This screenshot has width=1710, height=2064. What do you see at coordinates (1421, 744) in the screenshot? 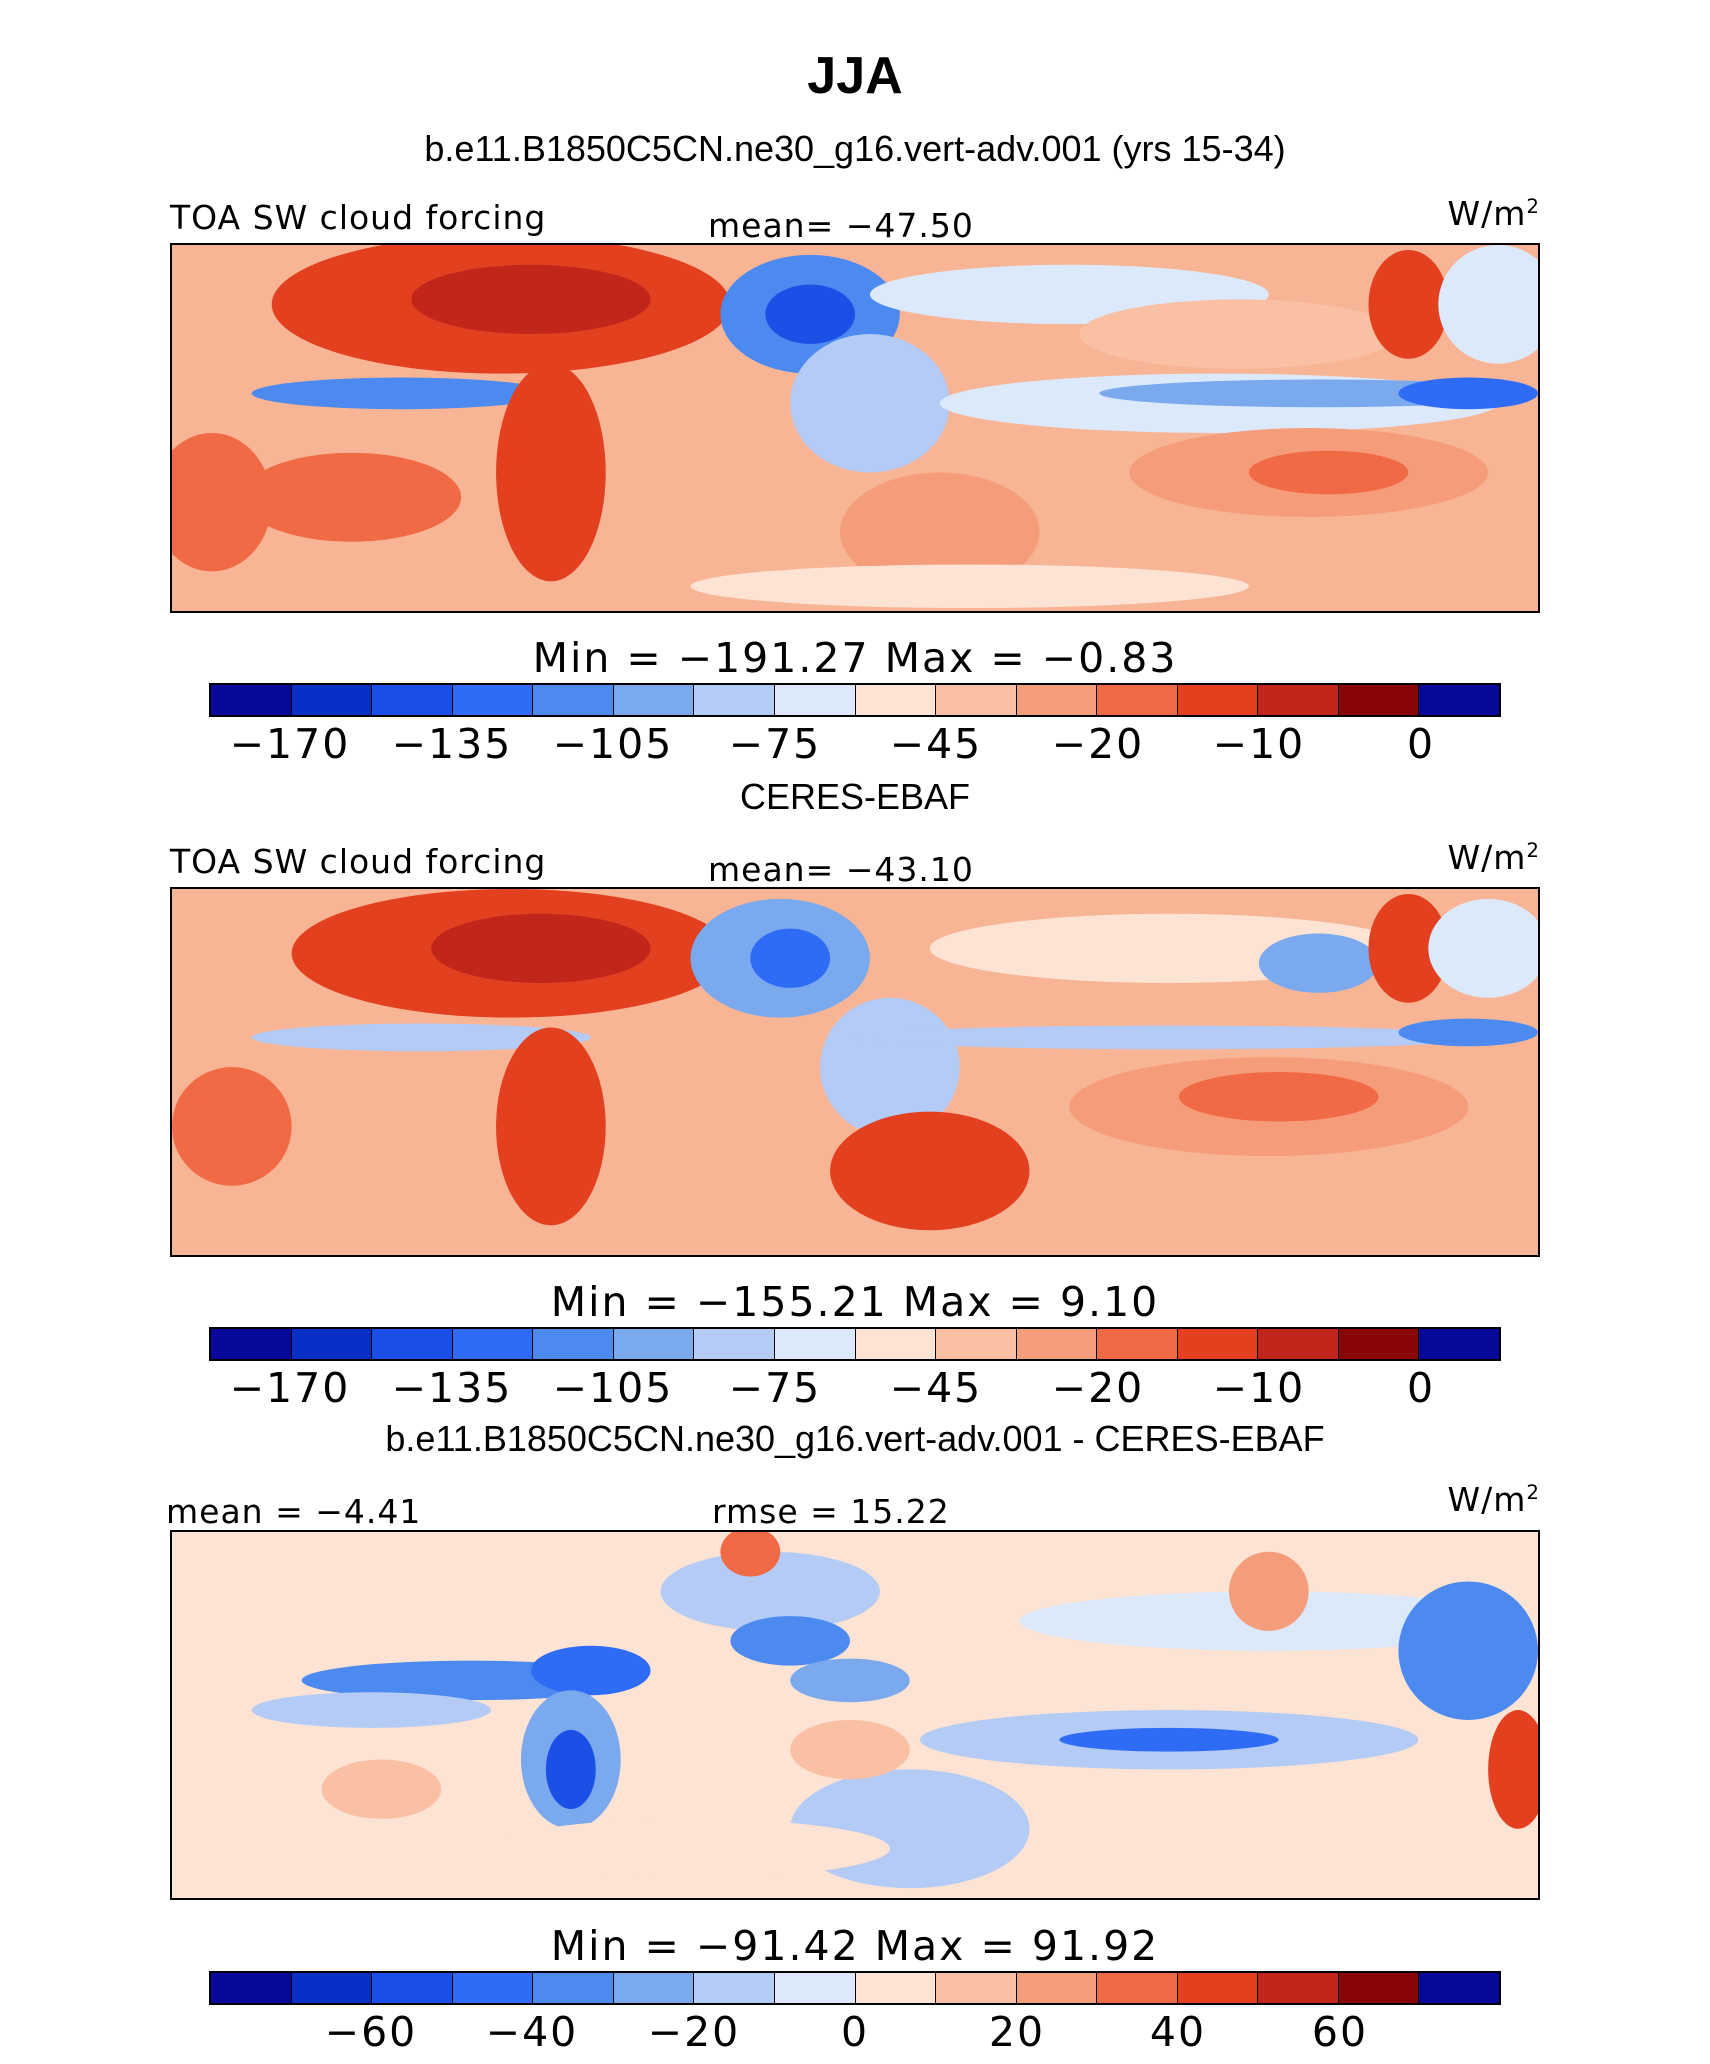
I see `panel-1-tick: 0` at bounding box center [1421, 744].